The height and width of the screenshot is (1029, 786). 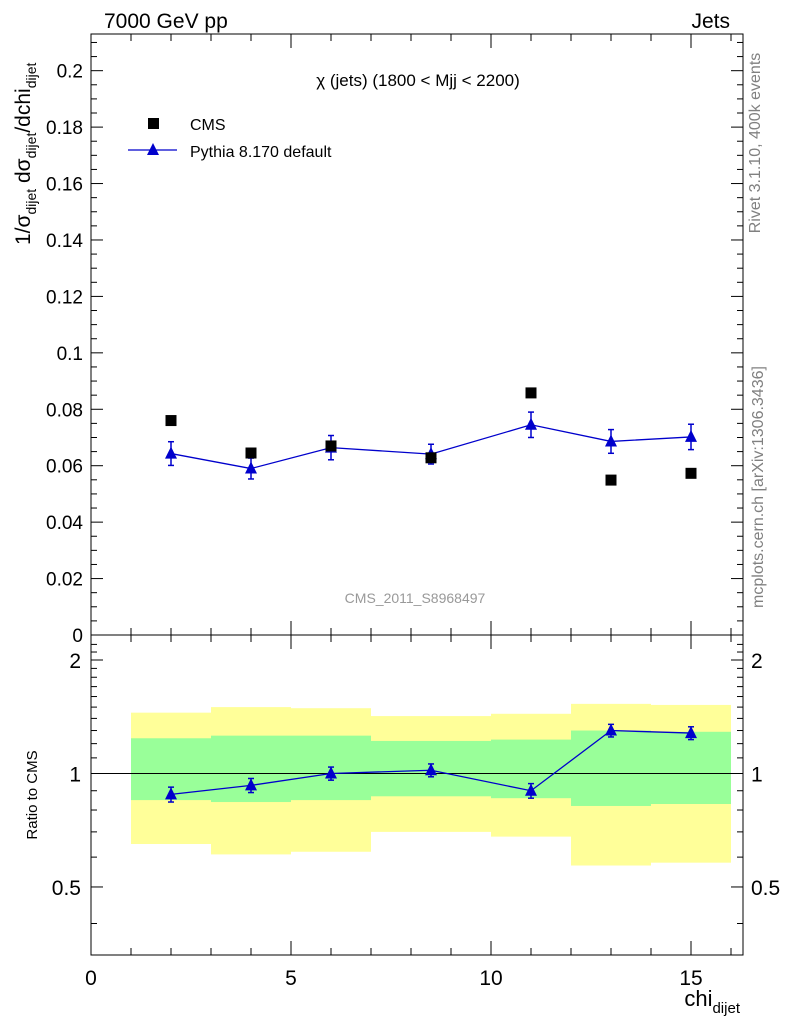 What do you see at coordinates (64, 580) in the screenshot?
I see `main-ytick-label: 0.02` at bounding box center [64, 580].